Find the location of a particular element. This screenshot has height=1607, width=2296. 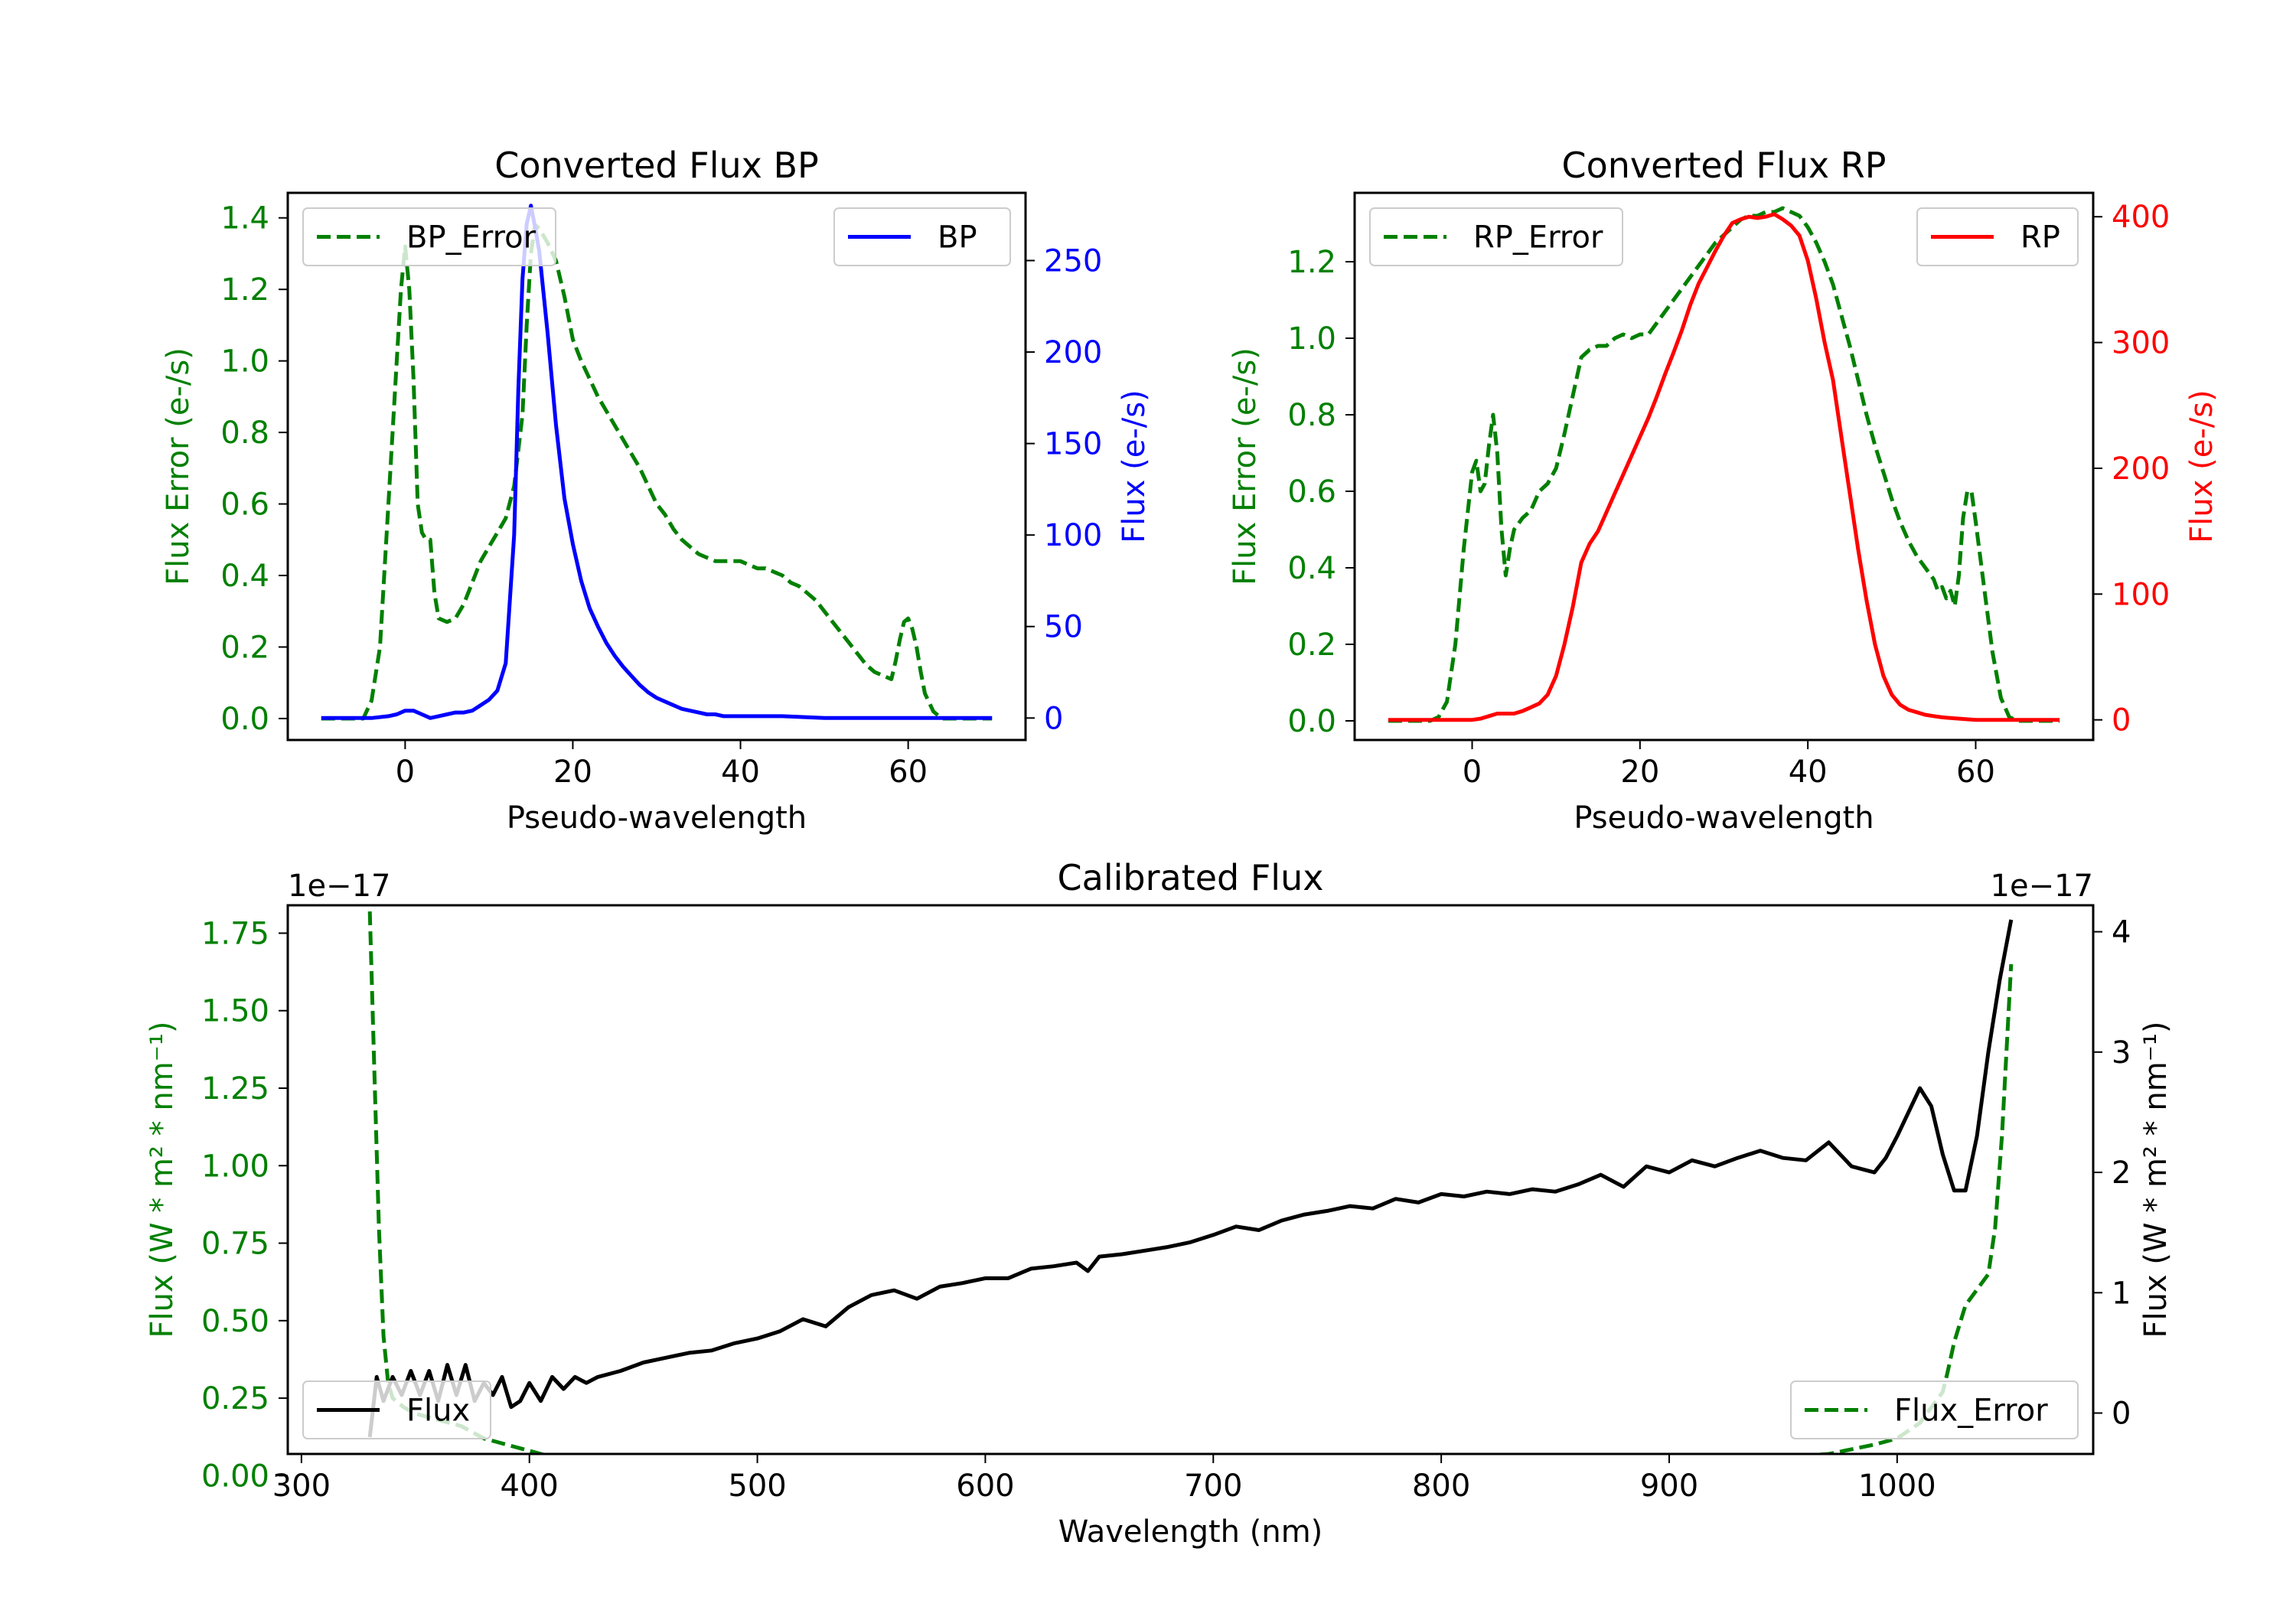

rp-x-tick-label: 40 is located at coordinates (1808, 772).